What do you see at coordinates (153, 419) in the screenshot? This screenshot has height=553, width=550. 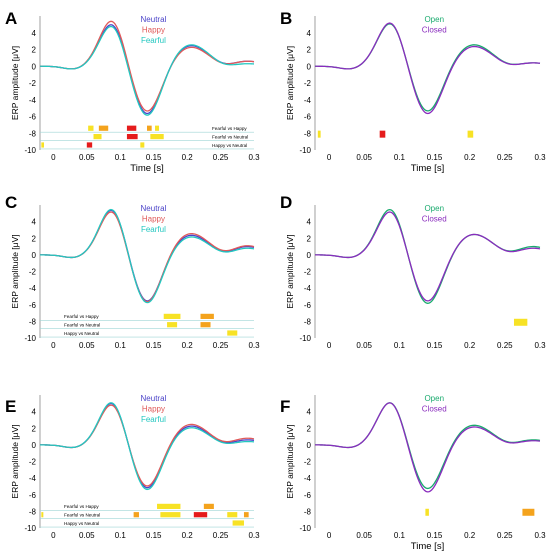 I see `legend-entry: Fearful` at bounding box center [153, 419].